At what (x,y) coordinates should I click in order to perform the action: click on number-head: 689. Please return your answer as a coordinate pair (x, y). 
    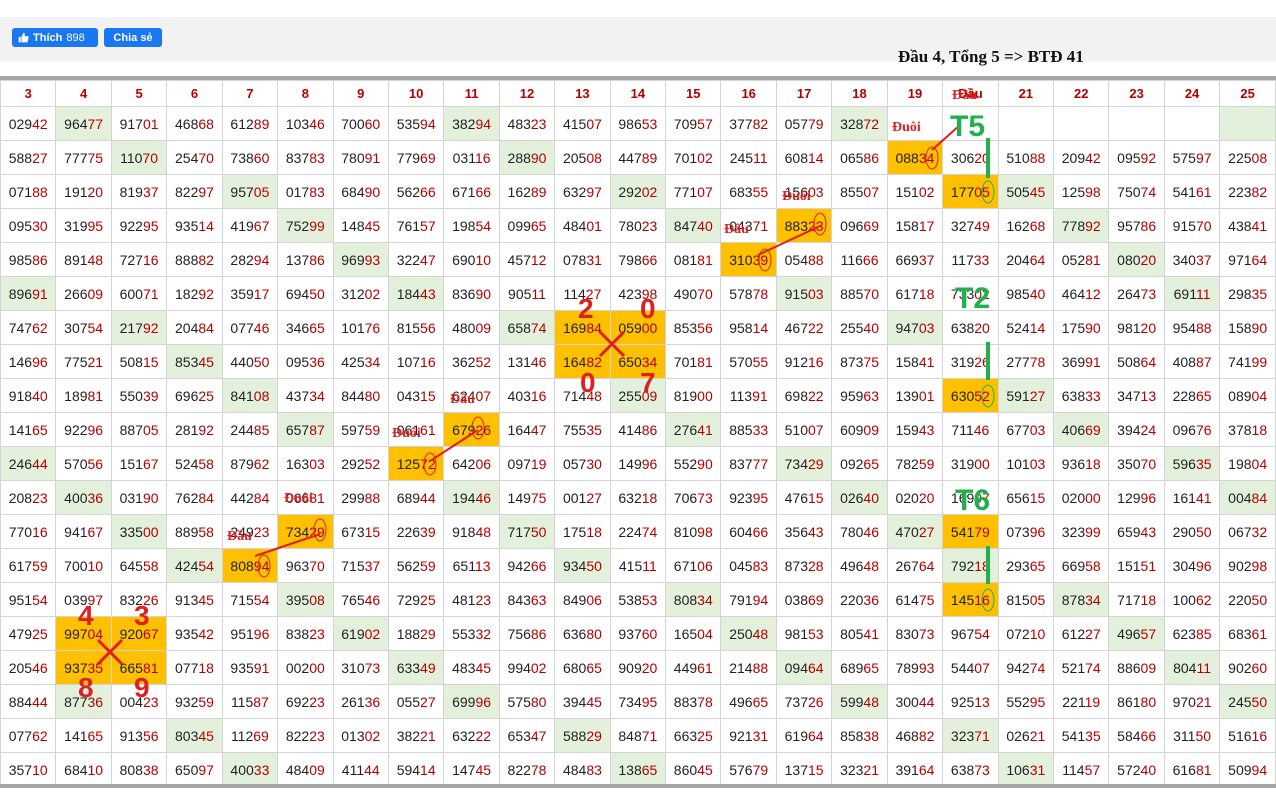
    Looking at the image, I should click on (408, 497).